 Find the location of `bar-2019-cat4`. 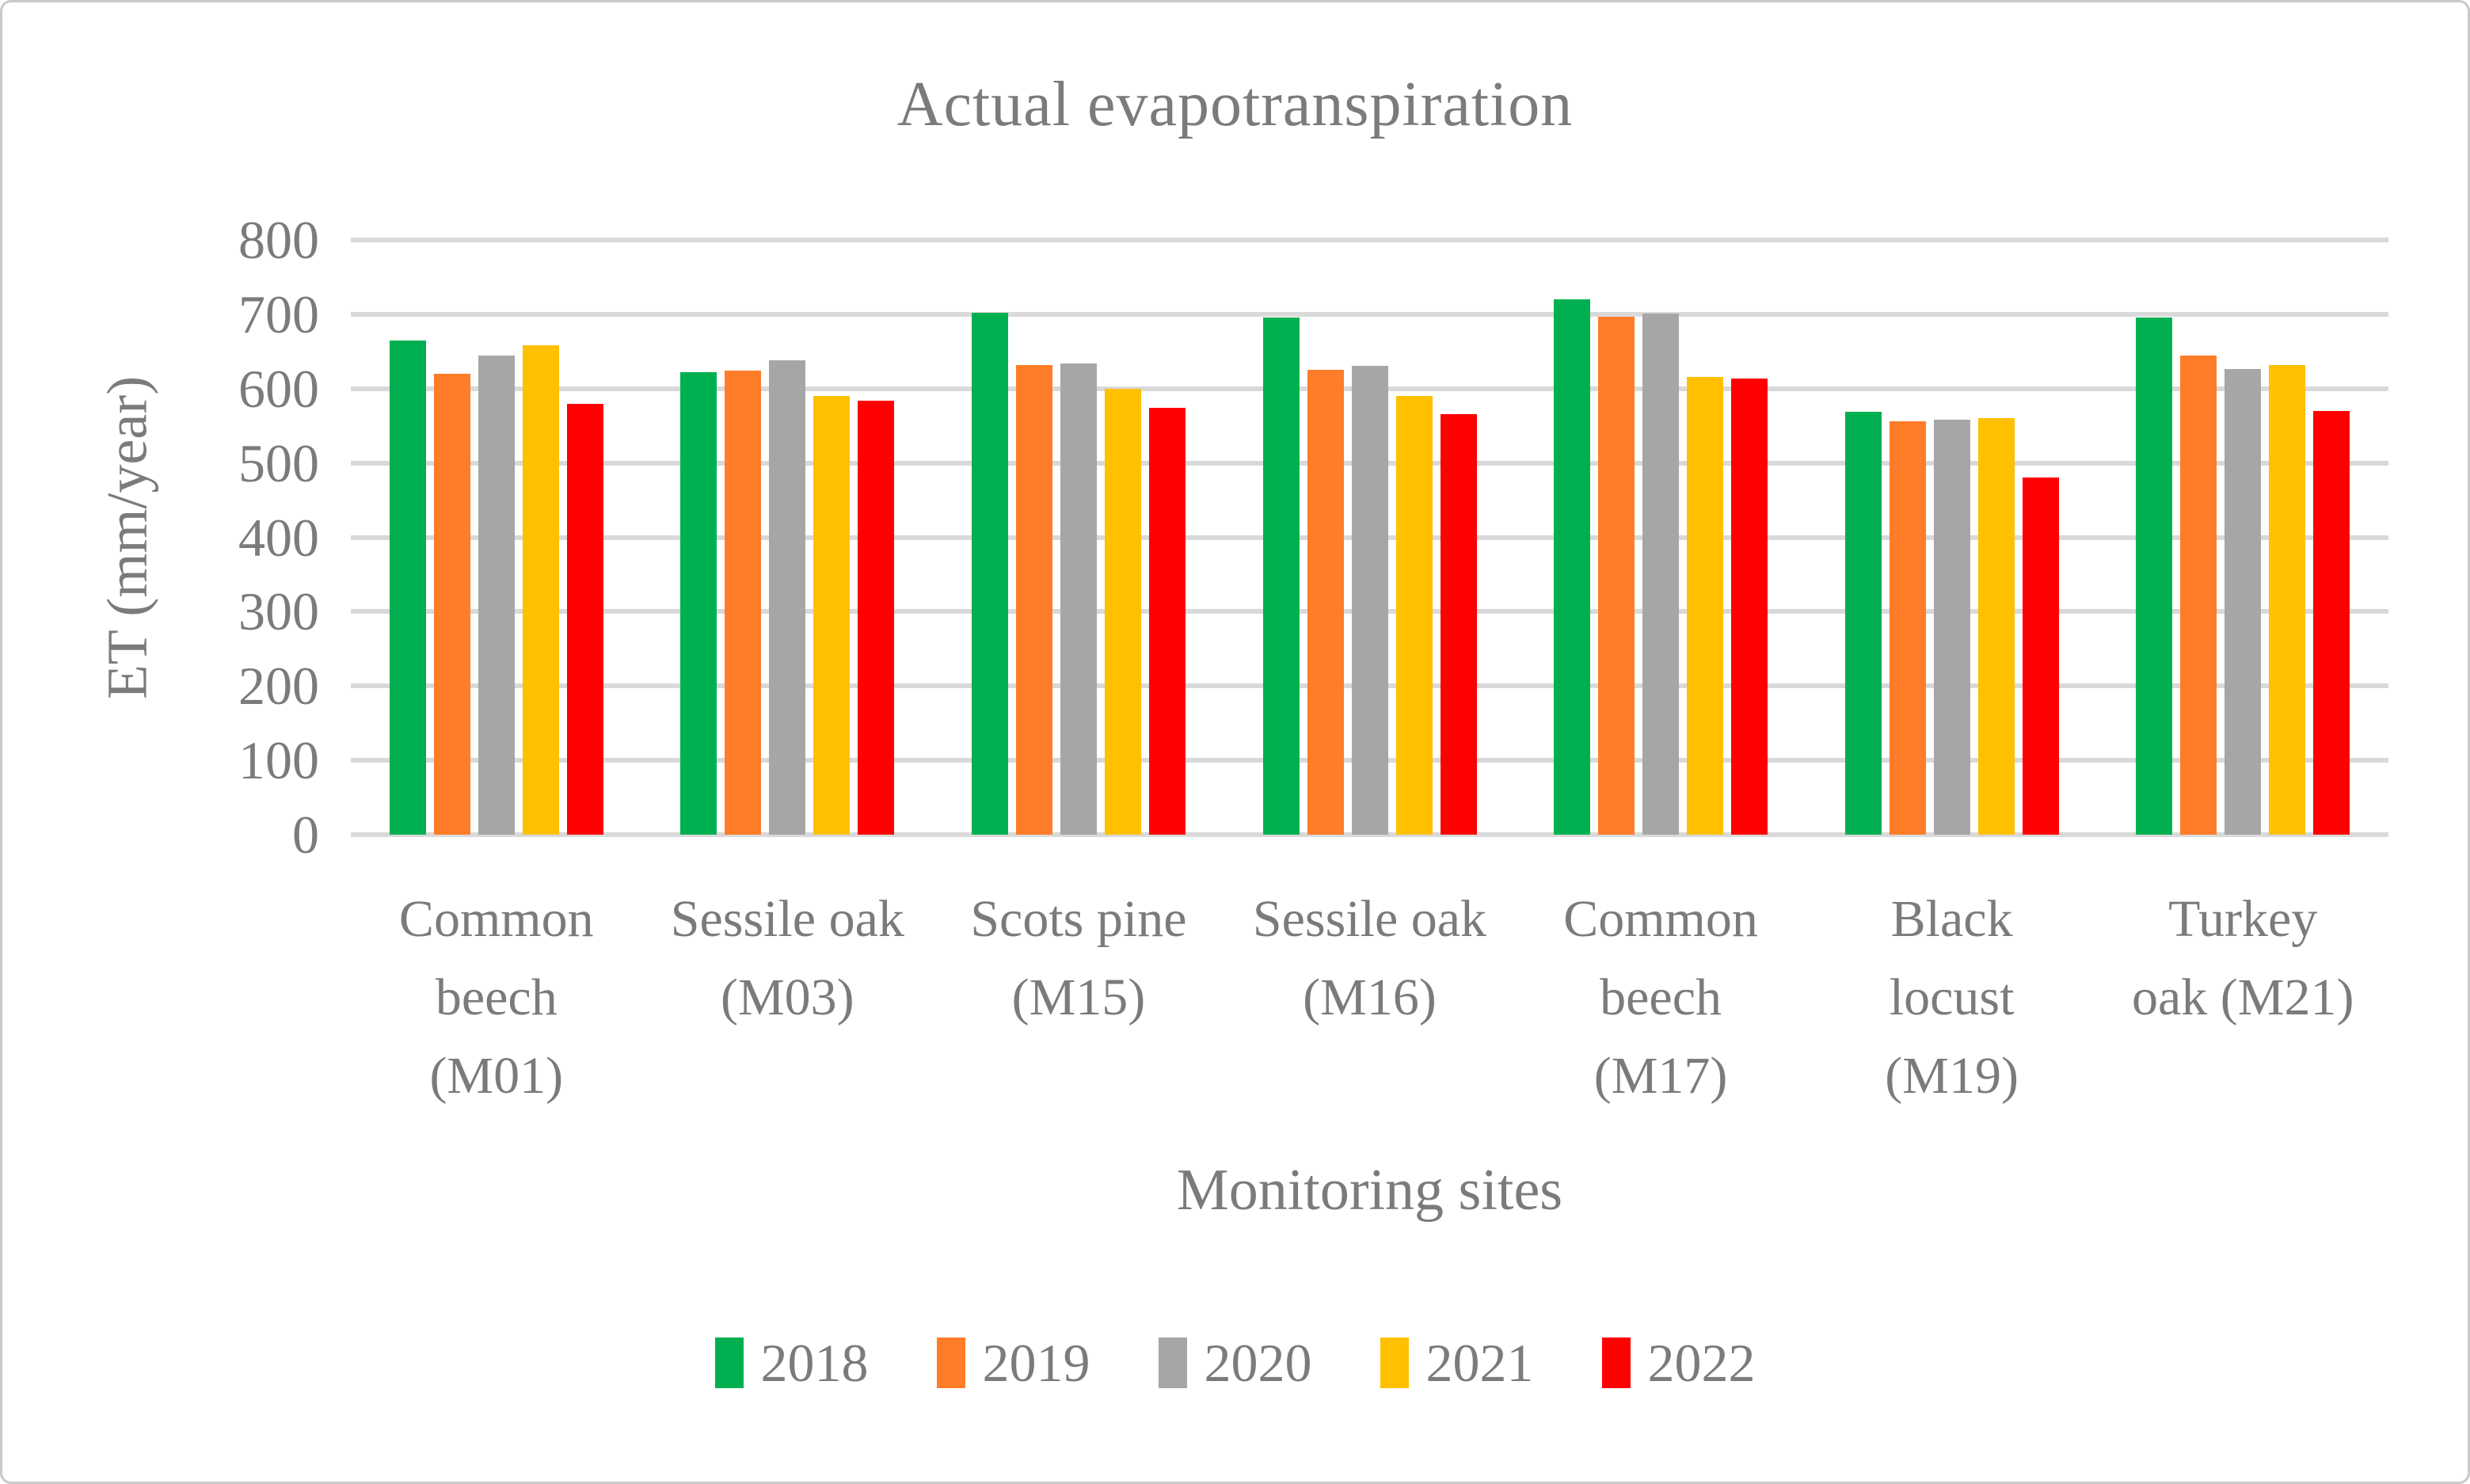

bar-2019-cat4 is located at coordinates (1325, 602).